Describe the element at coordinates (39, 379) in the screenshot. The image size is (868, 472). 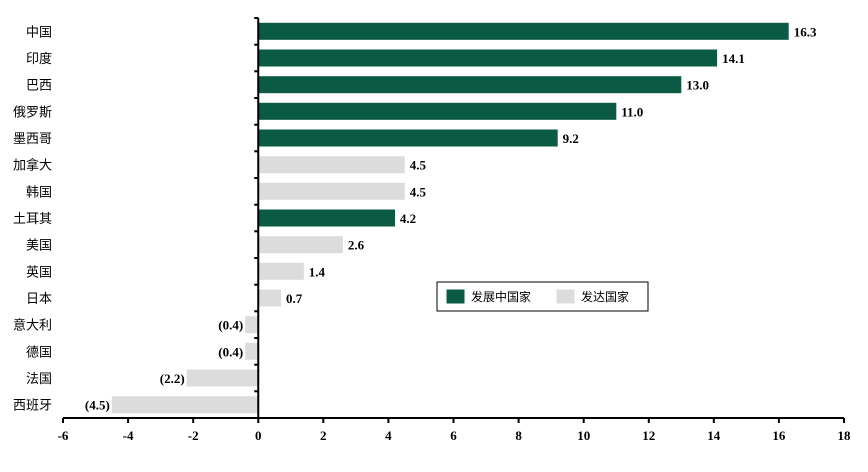
I see `category-label: 法国` at that location.